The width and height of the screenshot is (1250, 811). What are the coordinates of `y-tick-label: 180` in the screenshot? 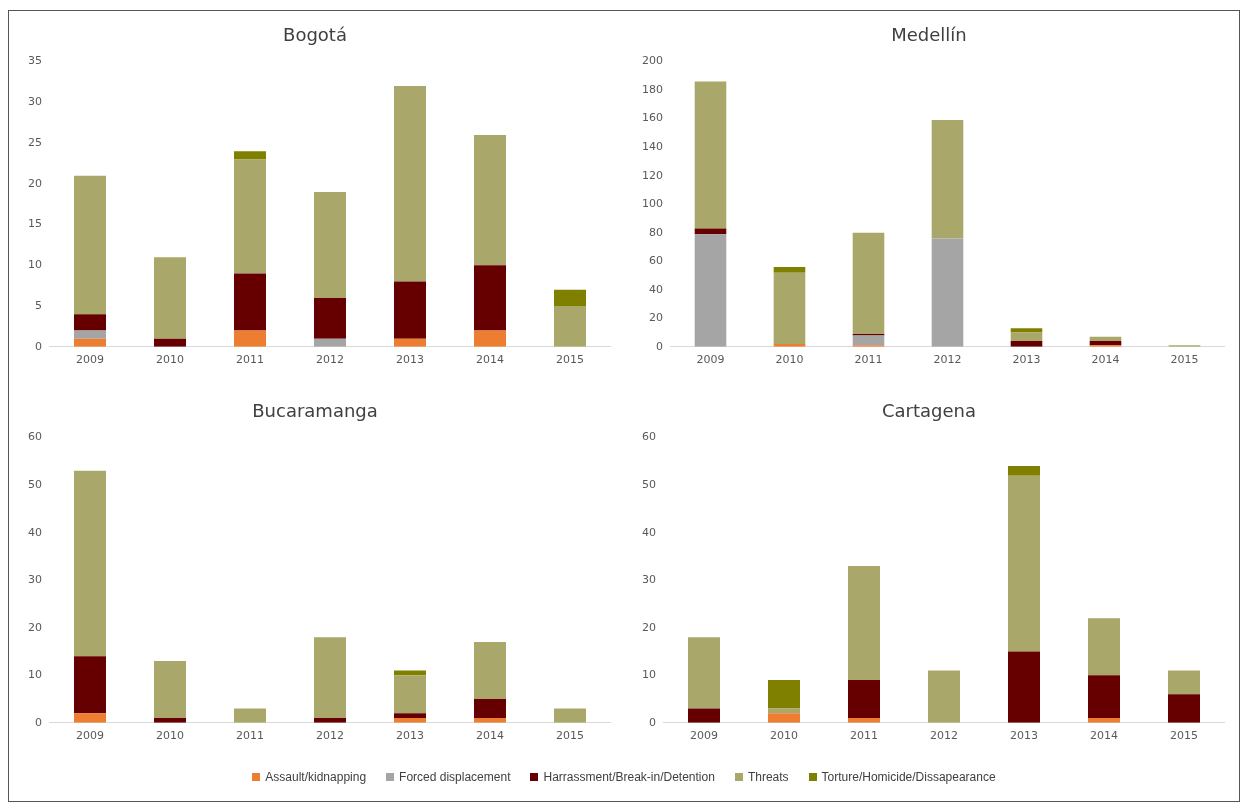 It's located at (652, 89).